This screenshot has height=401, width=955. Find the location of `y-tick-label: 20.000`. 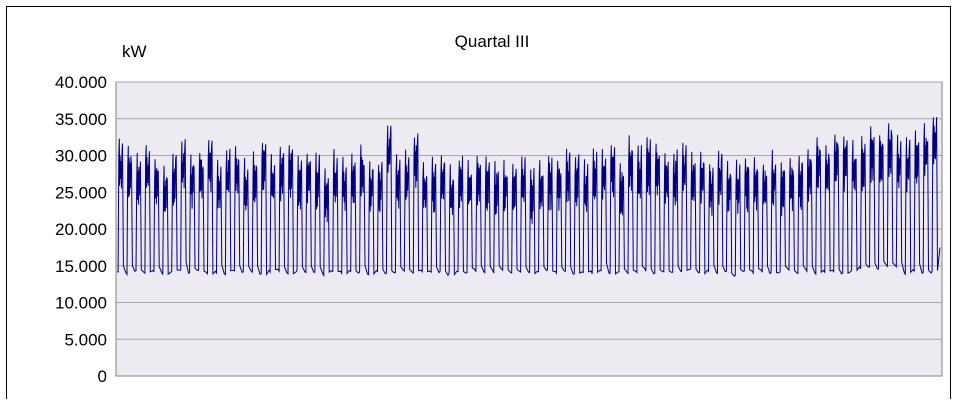

y-tick-label: 20.000 is located at coordinates (81, 229).